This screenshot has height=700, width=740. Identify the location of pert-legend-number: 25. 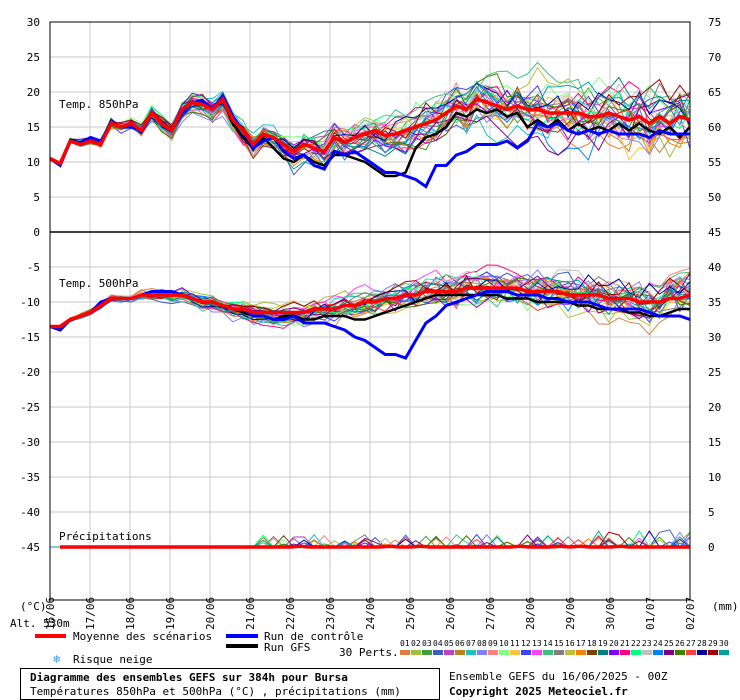
(669, 643).